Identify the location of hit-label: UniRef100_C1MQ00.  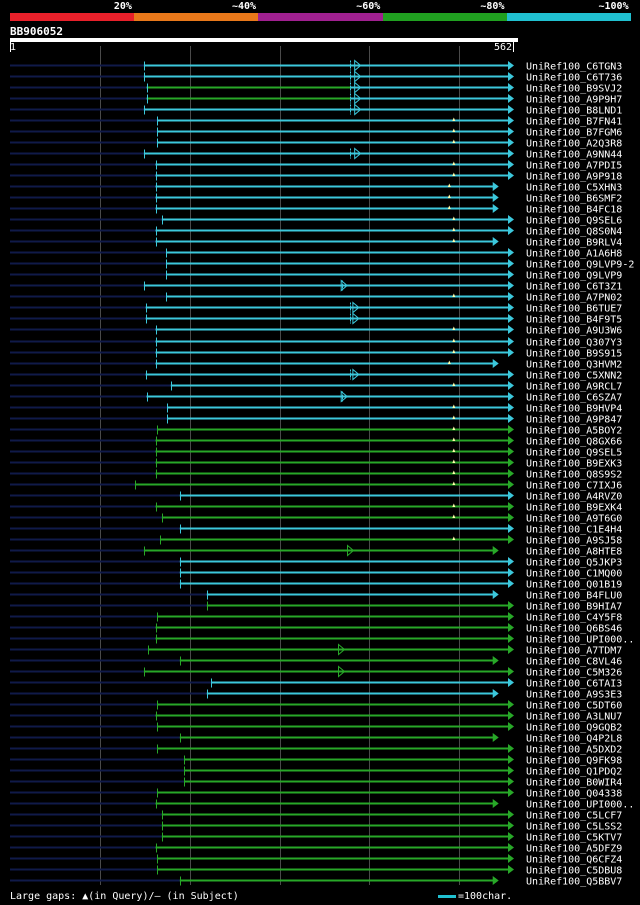
(574, 574).